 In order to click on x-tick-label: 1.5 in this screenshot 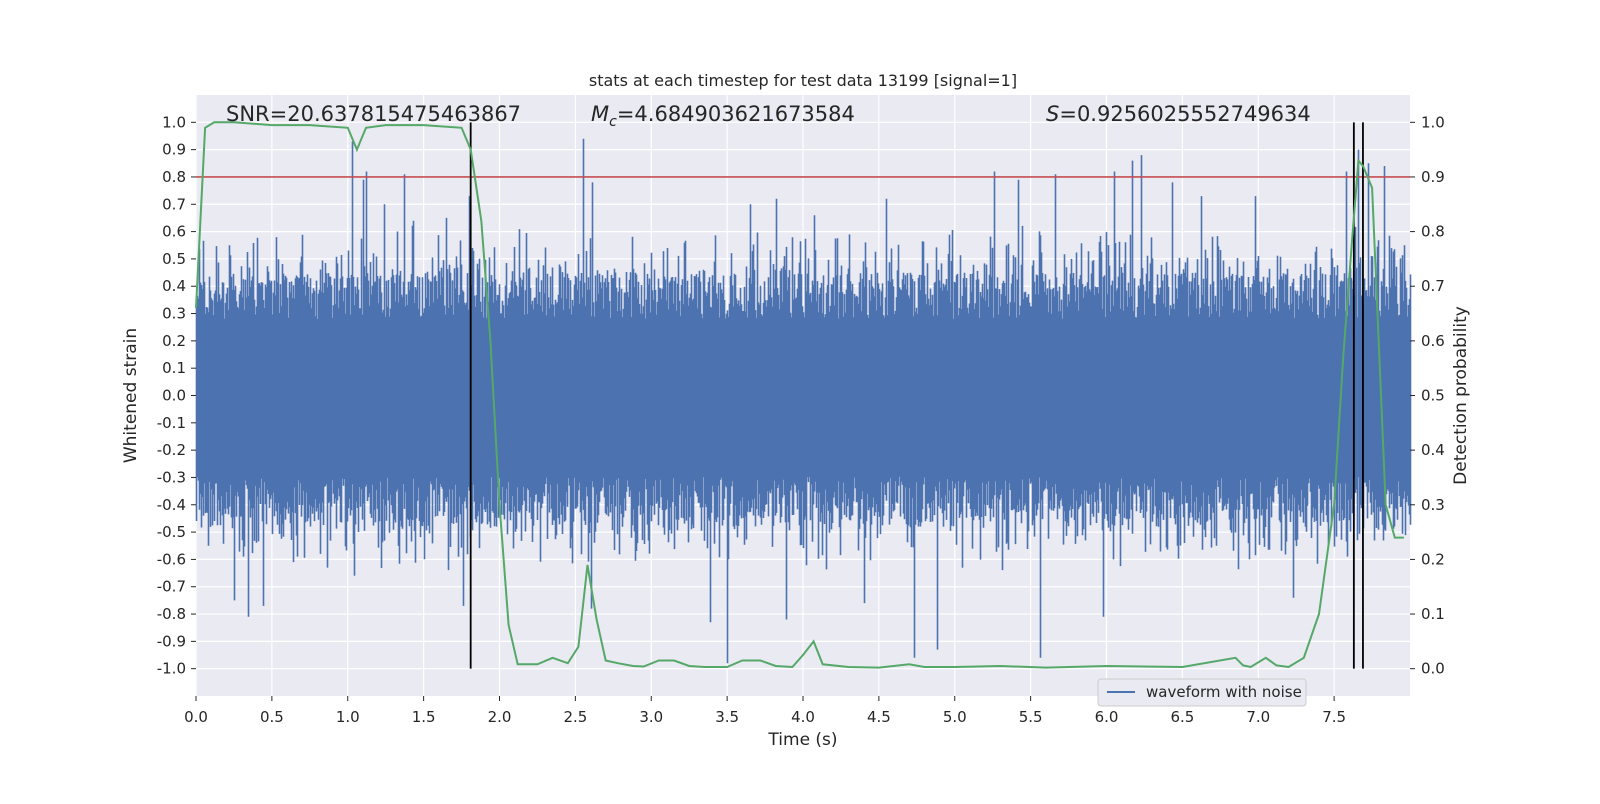, I will do `click(424, 717)`.